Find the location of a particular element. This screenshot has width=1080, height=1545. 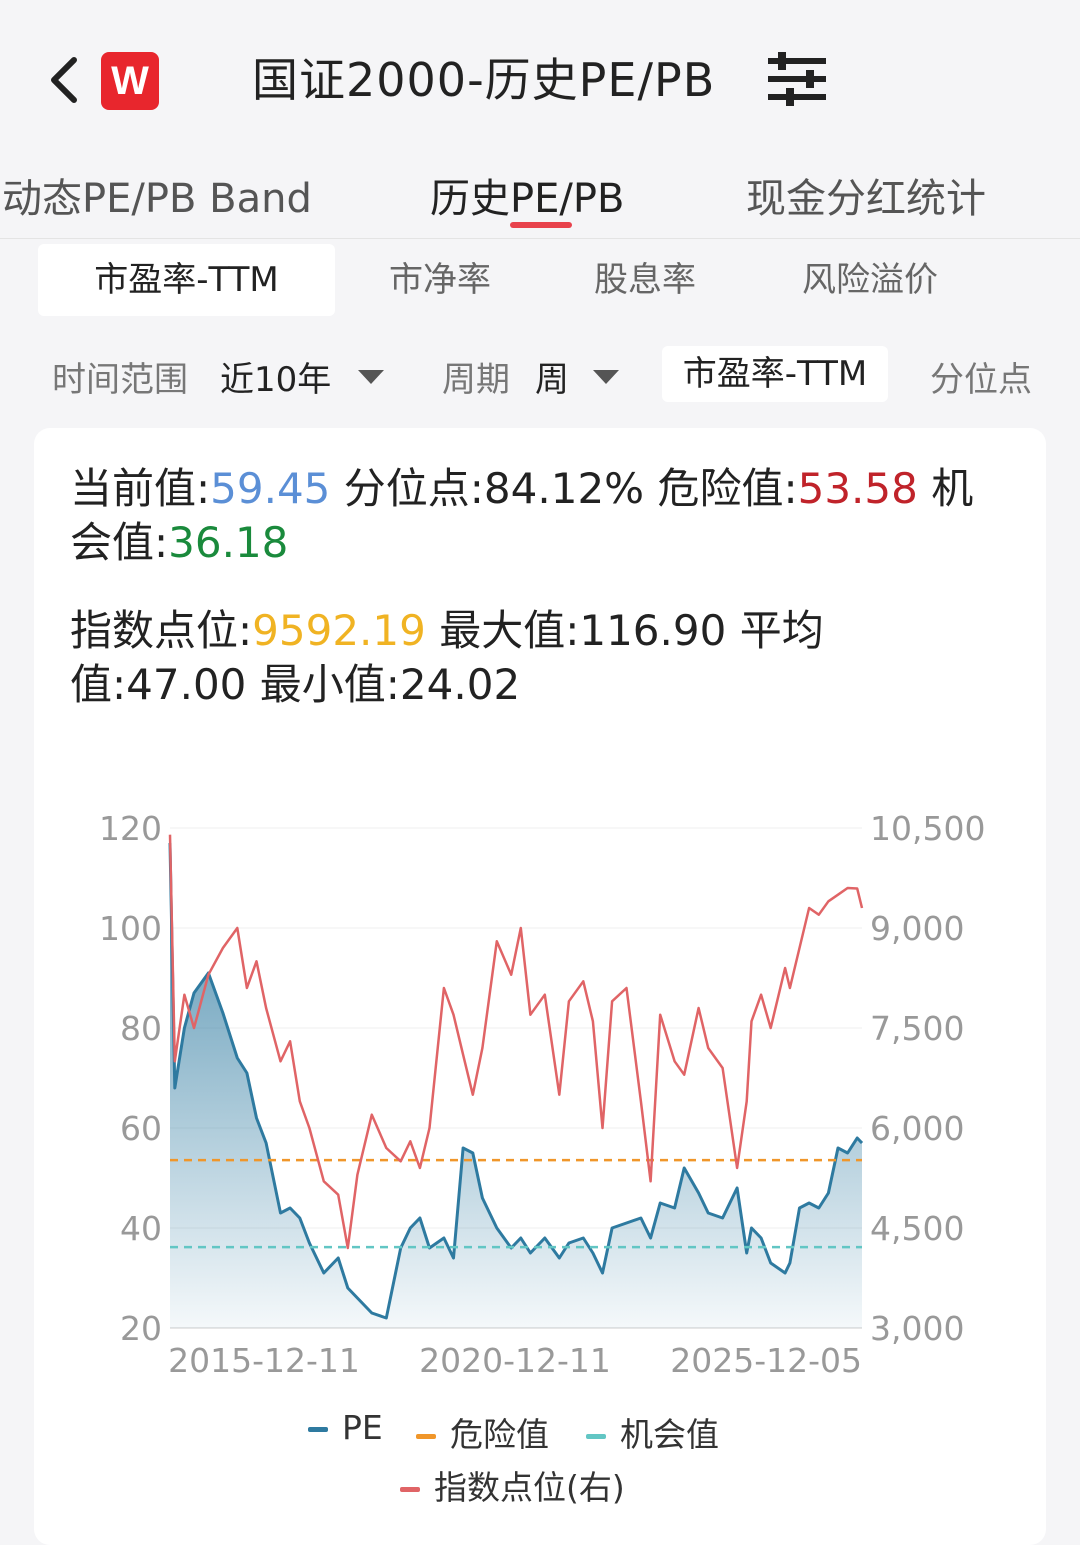

percentile-value: 84.12% is located at coordinates (564, 488).